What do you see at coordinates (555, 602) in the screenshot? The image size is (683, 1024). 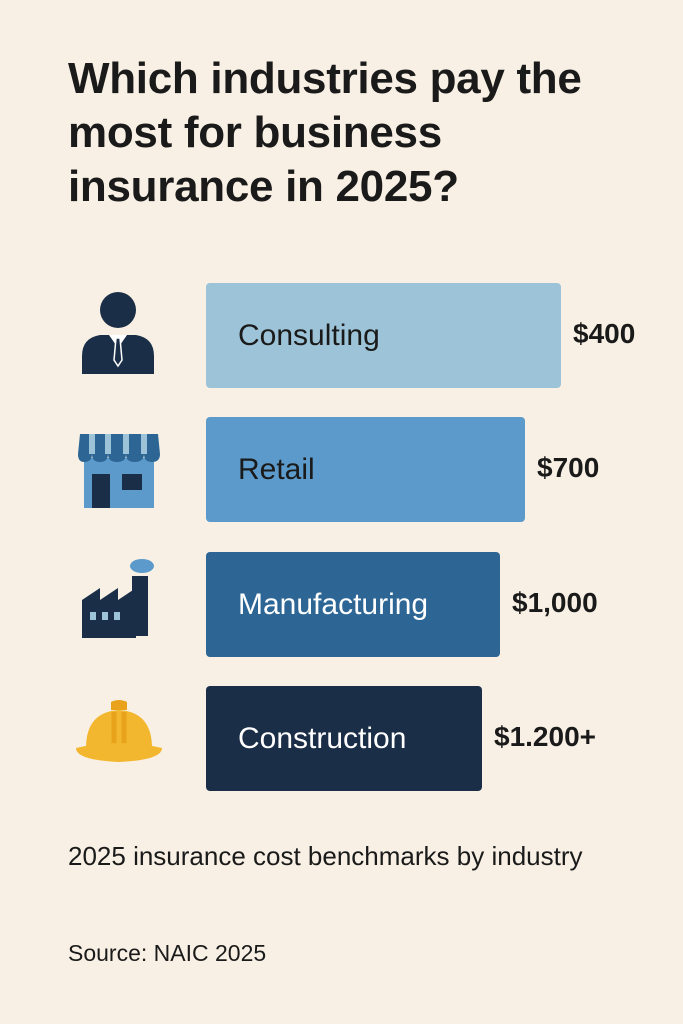 I see `data-label: $1,000` at bounding box center [555, 602].